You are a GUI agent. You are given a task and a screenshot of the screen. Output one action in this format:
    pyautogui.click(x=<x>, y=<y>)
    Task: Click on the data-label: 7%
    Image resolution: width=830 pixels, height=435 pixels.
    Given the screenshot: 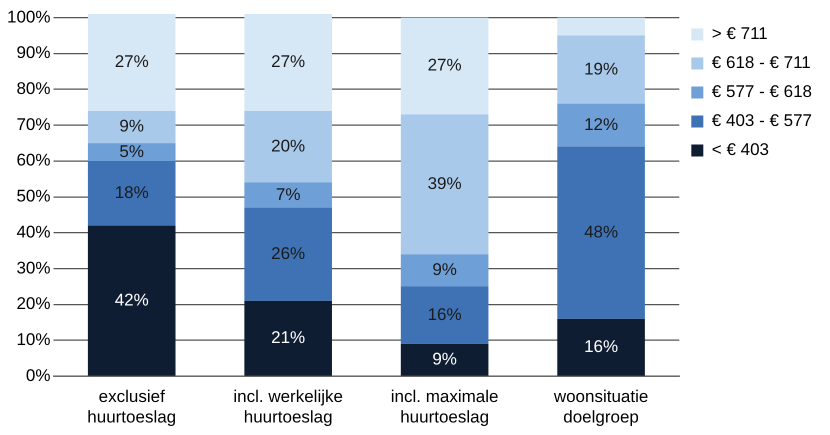 What is the action you would take?
    pyautogui.click(x=288, y=194)
    